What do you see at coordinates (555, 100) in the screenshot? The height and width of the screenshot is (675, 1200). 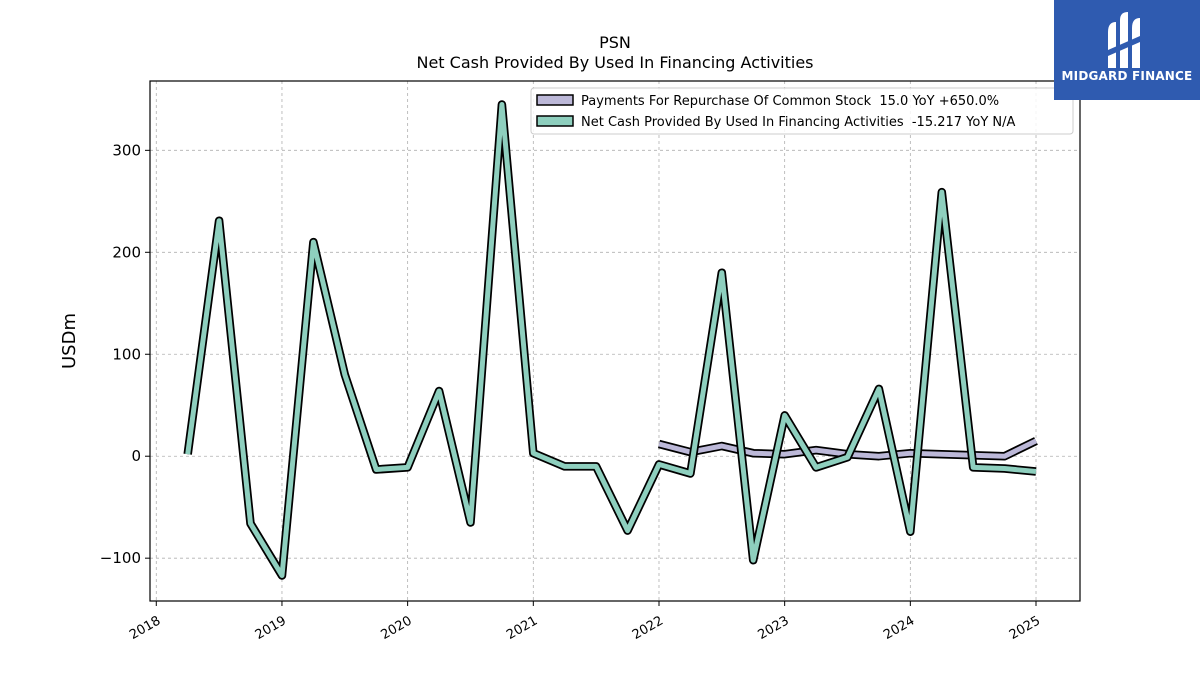 I see `legend-swatch-repurchase` at bounding box center [555, 100].